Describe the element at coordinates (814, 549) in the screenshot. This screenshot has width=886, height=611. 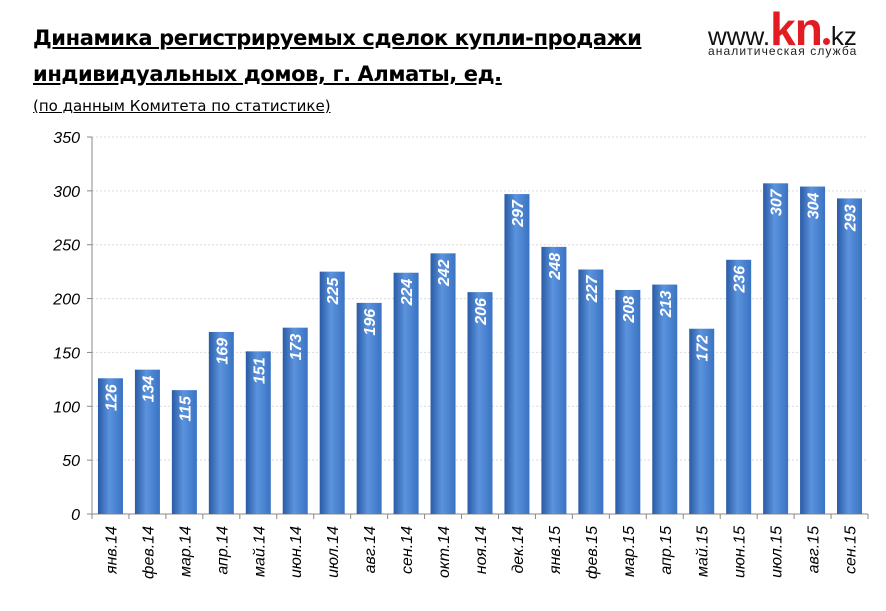
I see `x-tick-label: авг.15` at that location.